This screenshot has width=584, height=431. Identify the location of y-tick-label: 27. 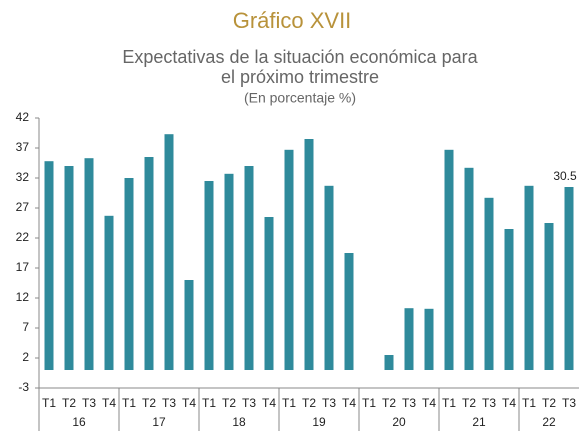
(23, 207).